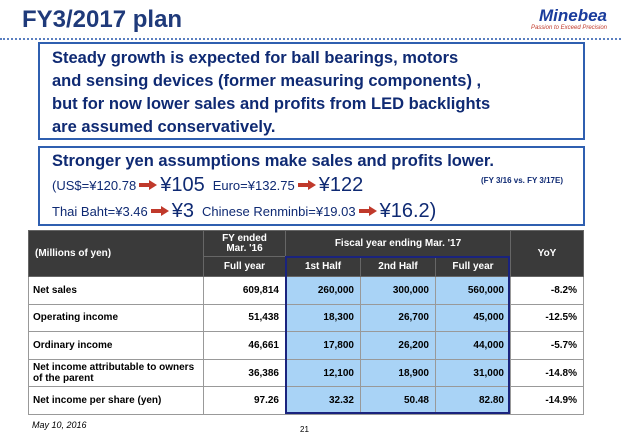 This screenshot has height=438, width=621. I want to click on plan-heading: Fiscal year ending Mar. '17, so click(398, 243).